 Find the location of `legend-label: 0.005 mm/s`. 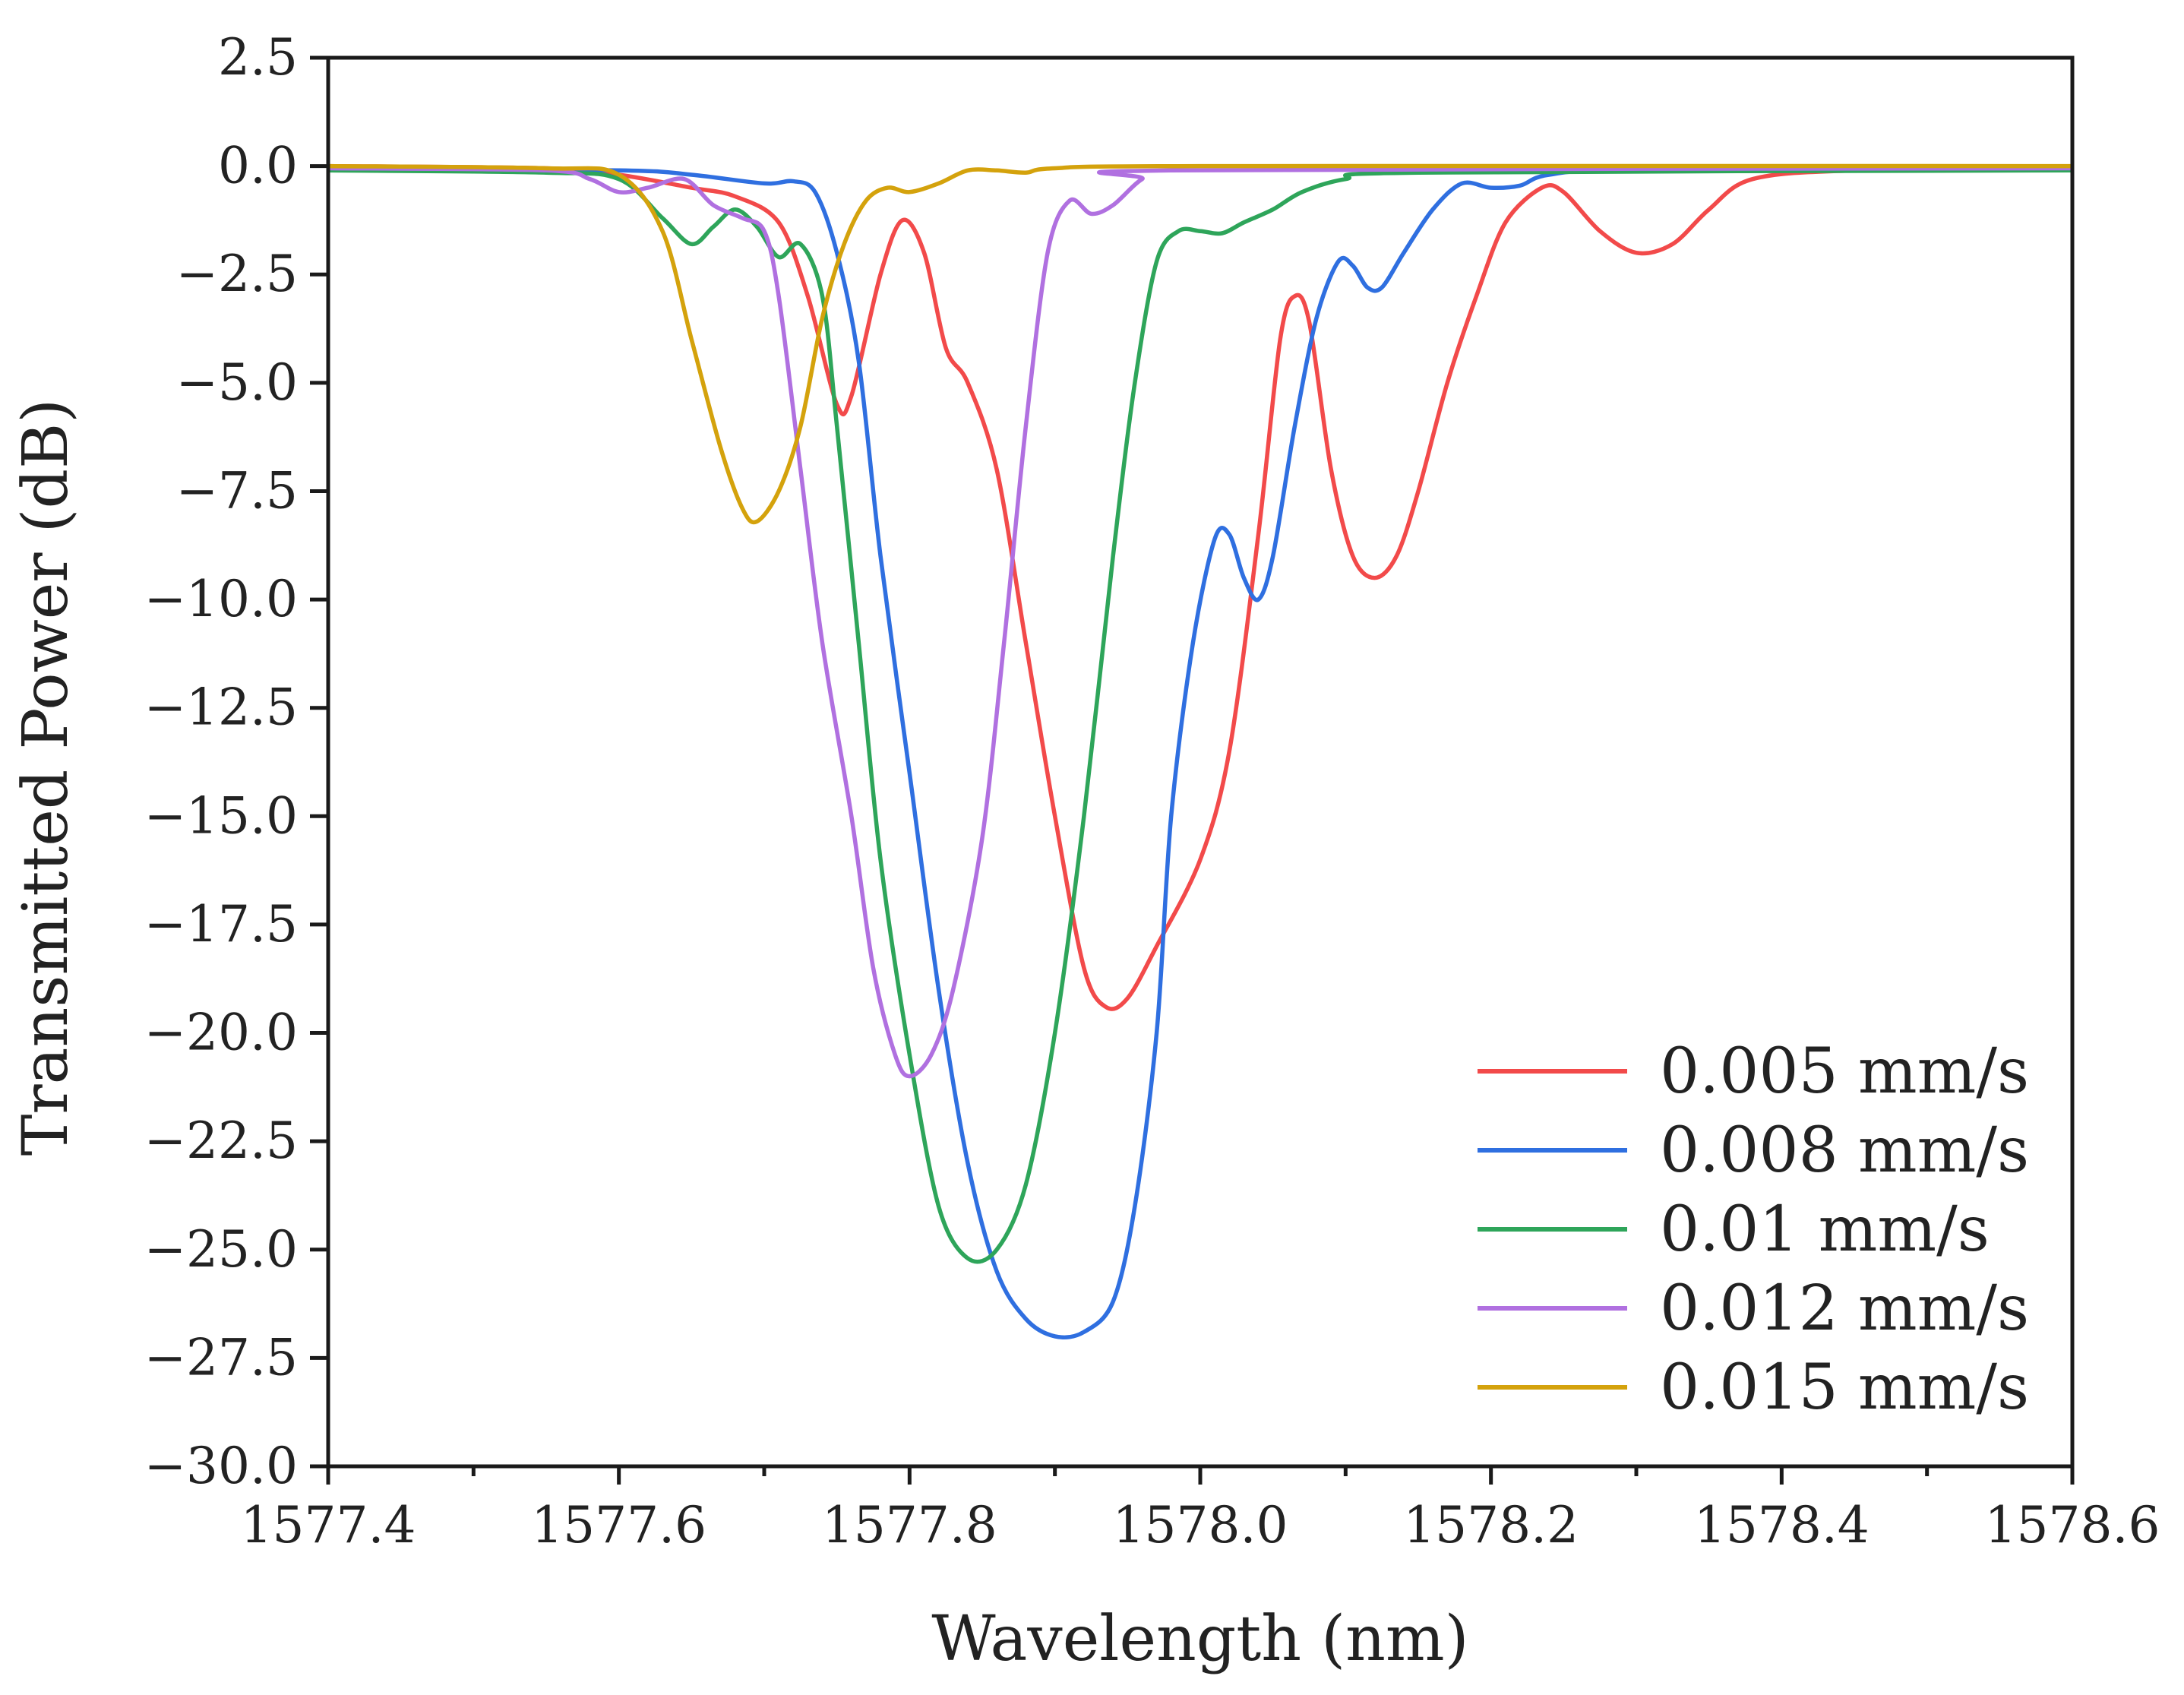

legend-label: 0.005 mm/s is located at coordinates (1845, 1072).